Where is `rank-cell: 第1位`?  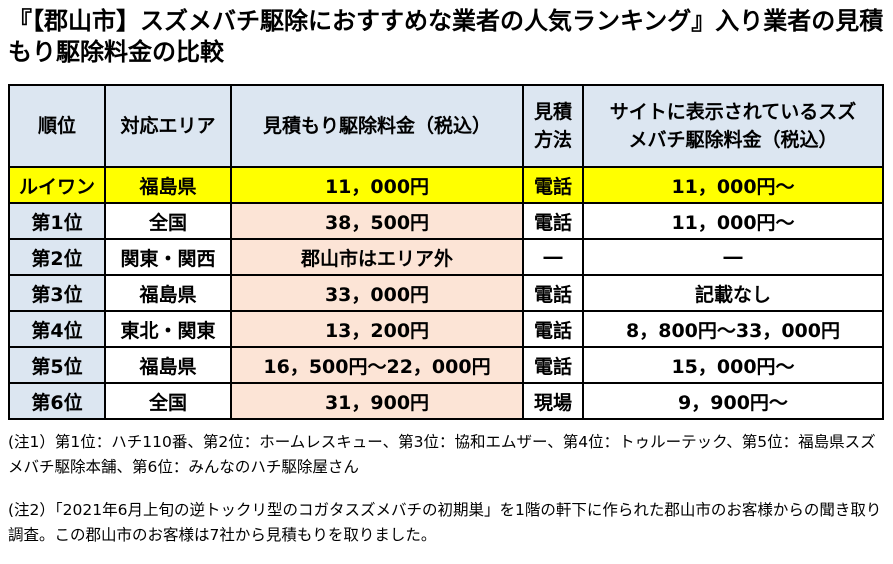
rank-cell: 第1位 is located at coordinates (57, 221).